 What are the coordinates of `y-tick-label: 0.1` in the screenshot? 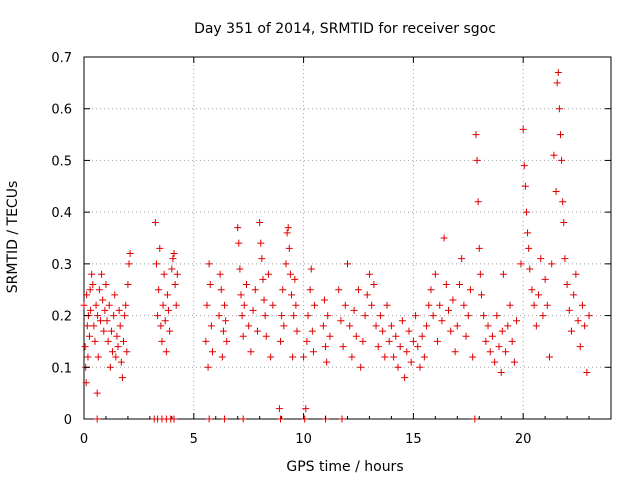 It's located at (61, 368).